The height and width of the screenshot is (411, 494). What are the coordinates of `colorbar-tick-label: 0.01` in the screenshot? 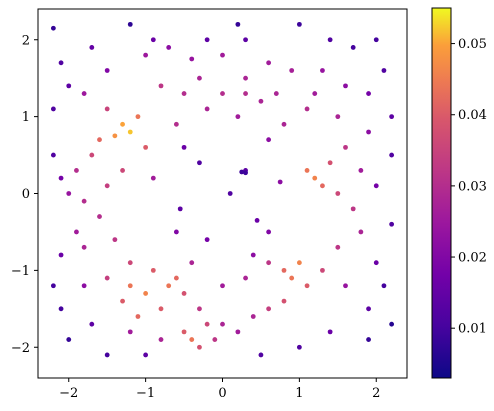 It's located at (472, 329).